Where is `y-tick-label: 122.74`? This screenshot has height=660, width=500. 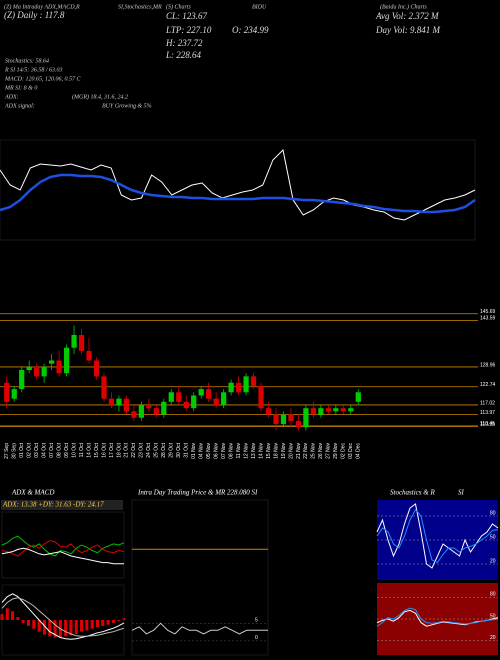 y-tick-label: 122.74 is located at coordinates (488, 385).